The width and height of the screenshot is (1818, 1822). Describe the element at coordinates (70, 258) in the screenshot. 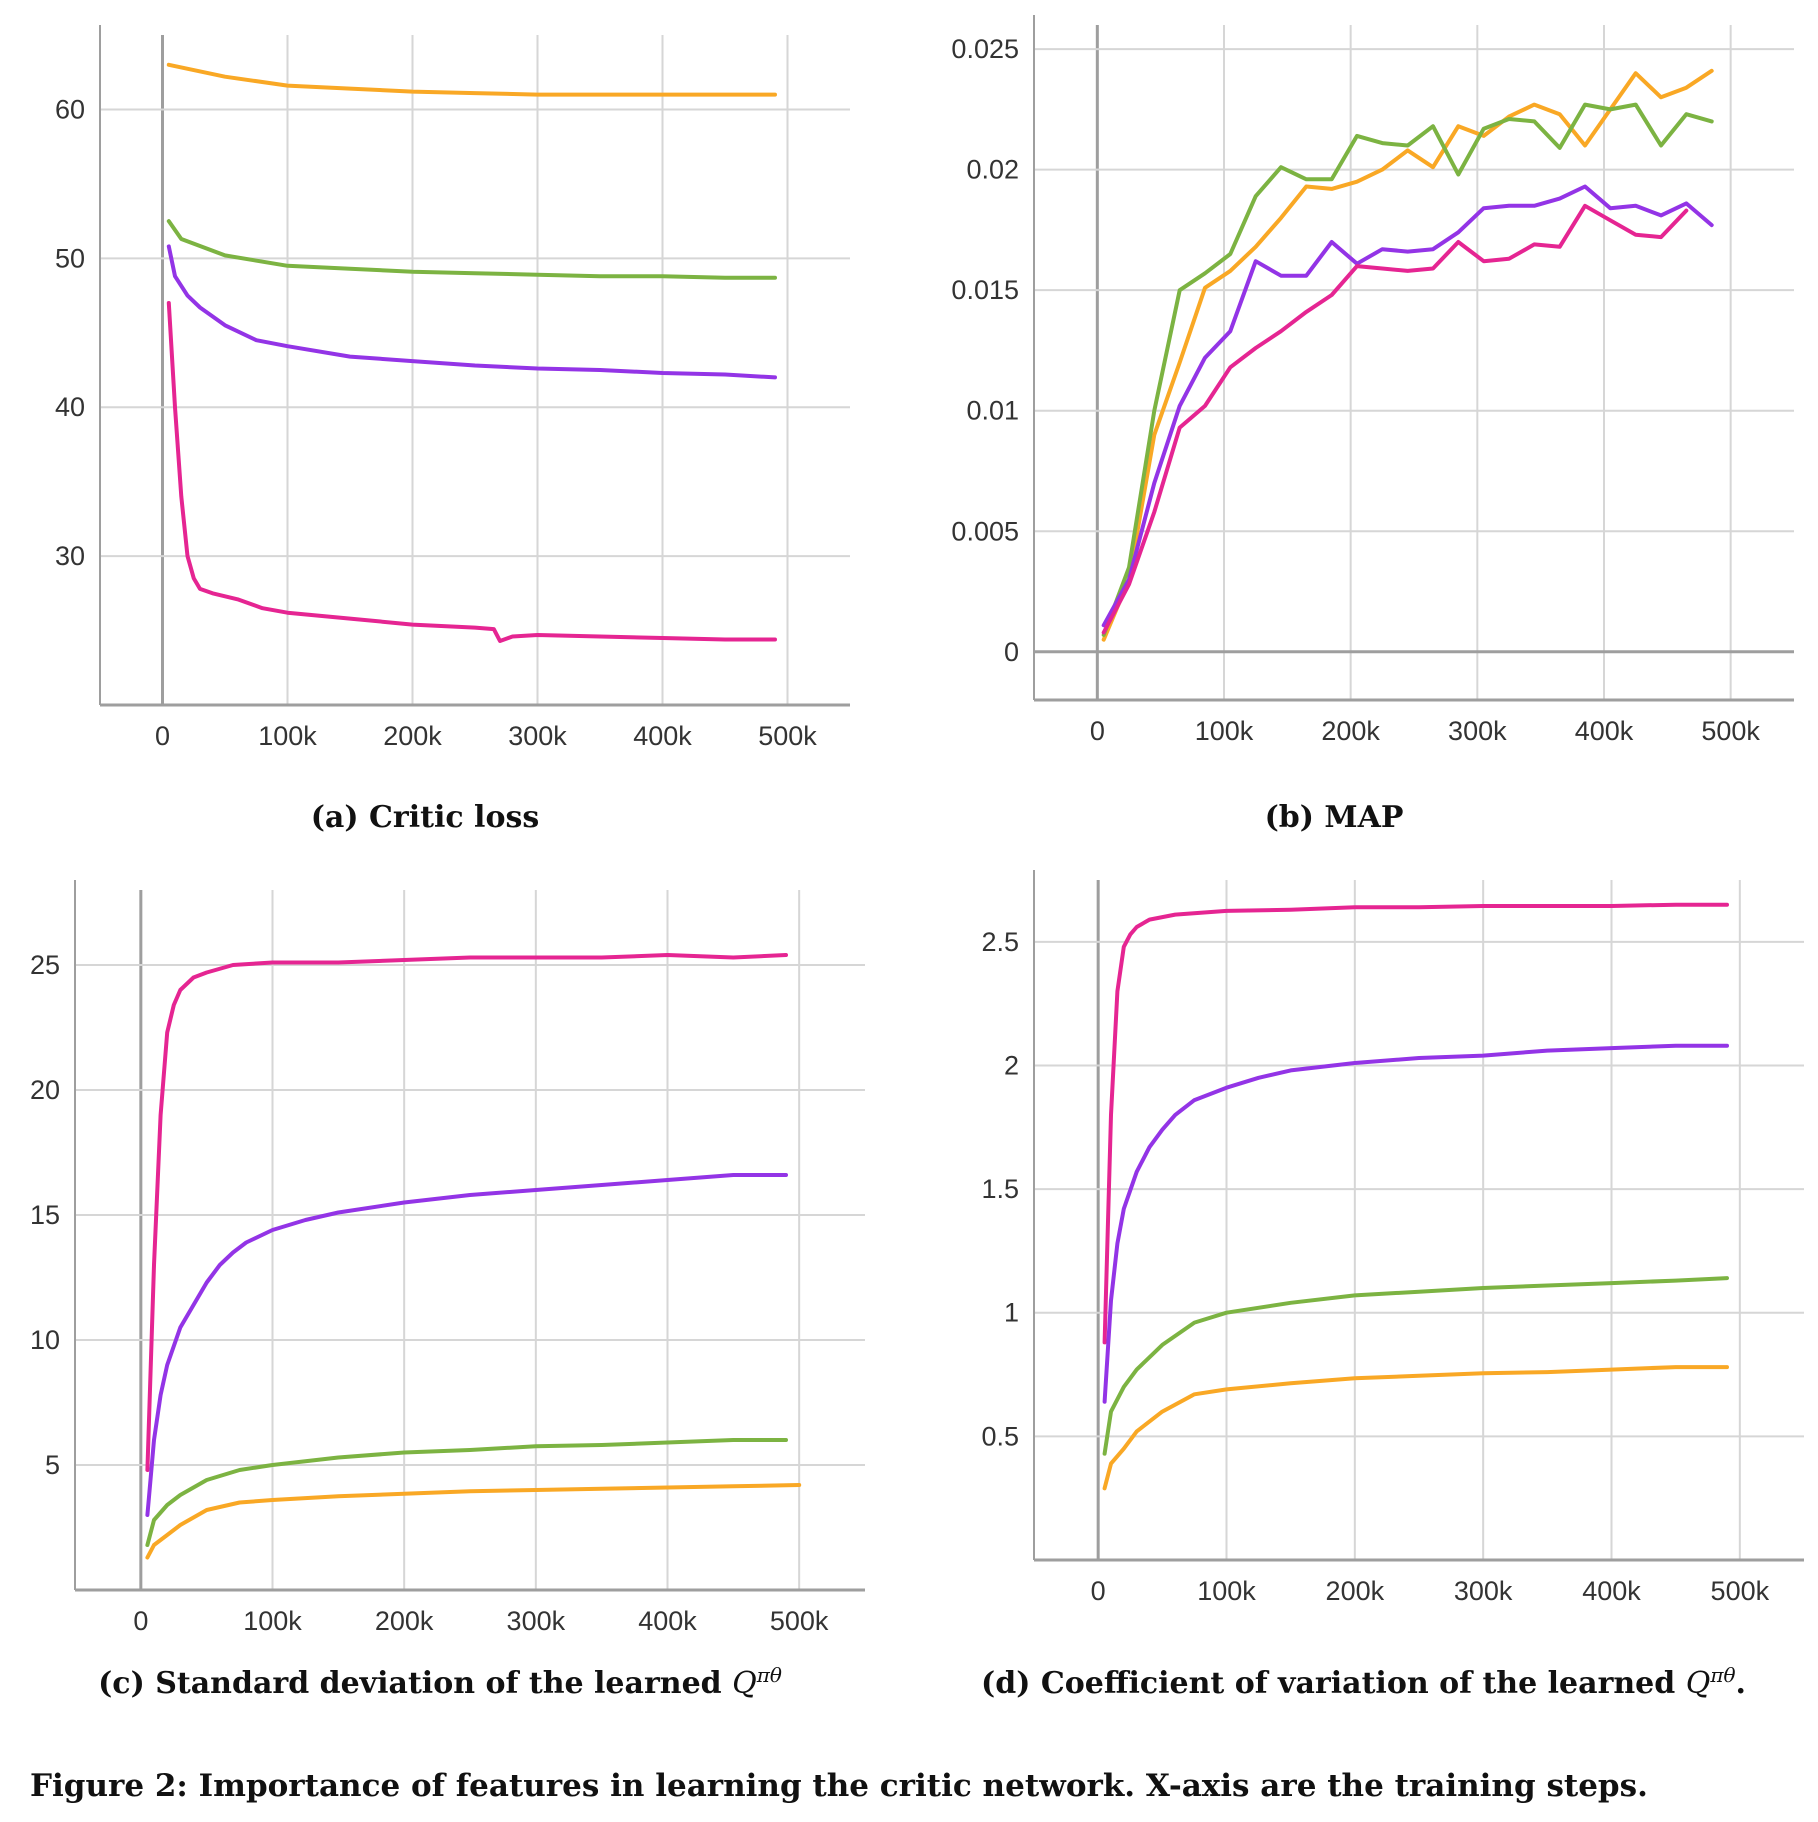

I see `y-tick-label: 50` at that location.